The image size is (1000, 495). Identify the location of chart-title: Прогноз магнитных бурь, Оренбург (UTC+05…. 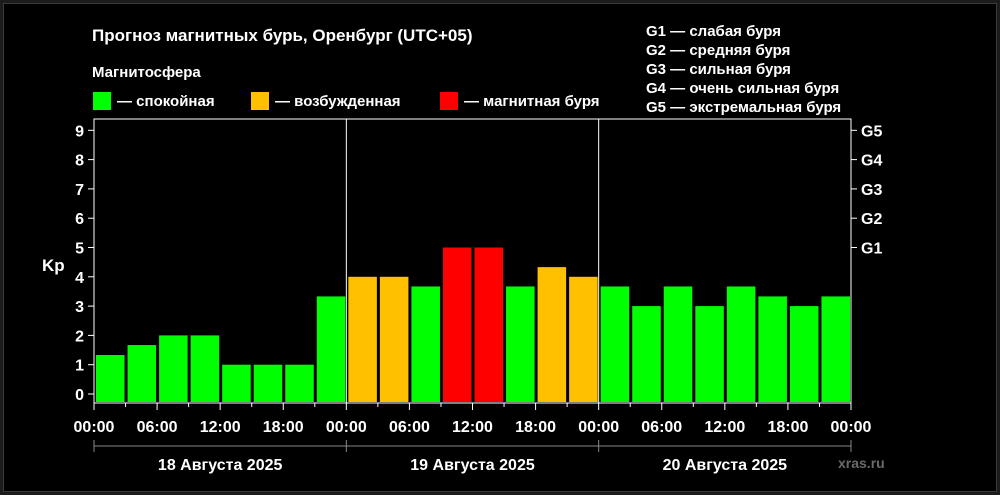
(282, 35).